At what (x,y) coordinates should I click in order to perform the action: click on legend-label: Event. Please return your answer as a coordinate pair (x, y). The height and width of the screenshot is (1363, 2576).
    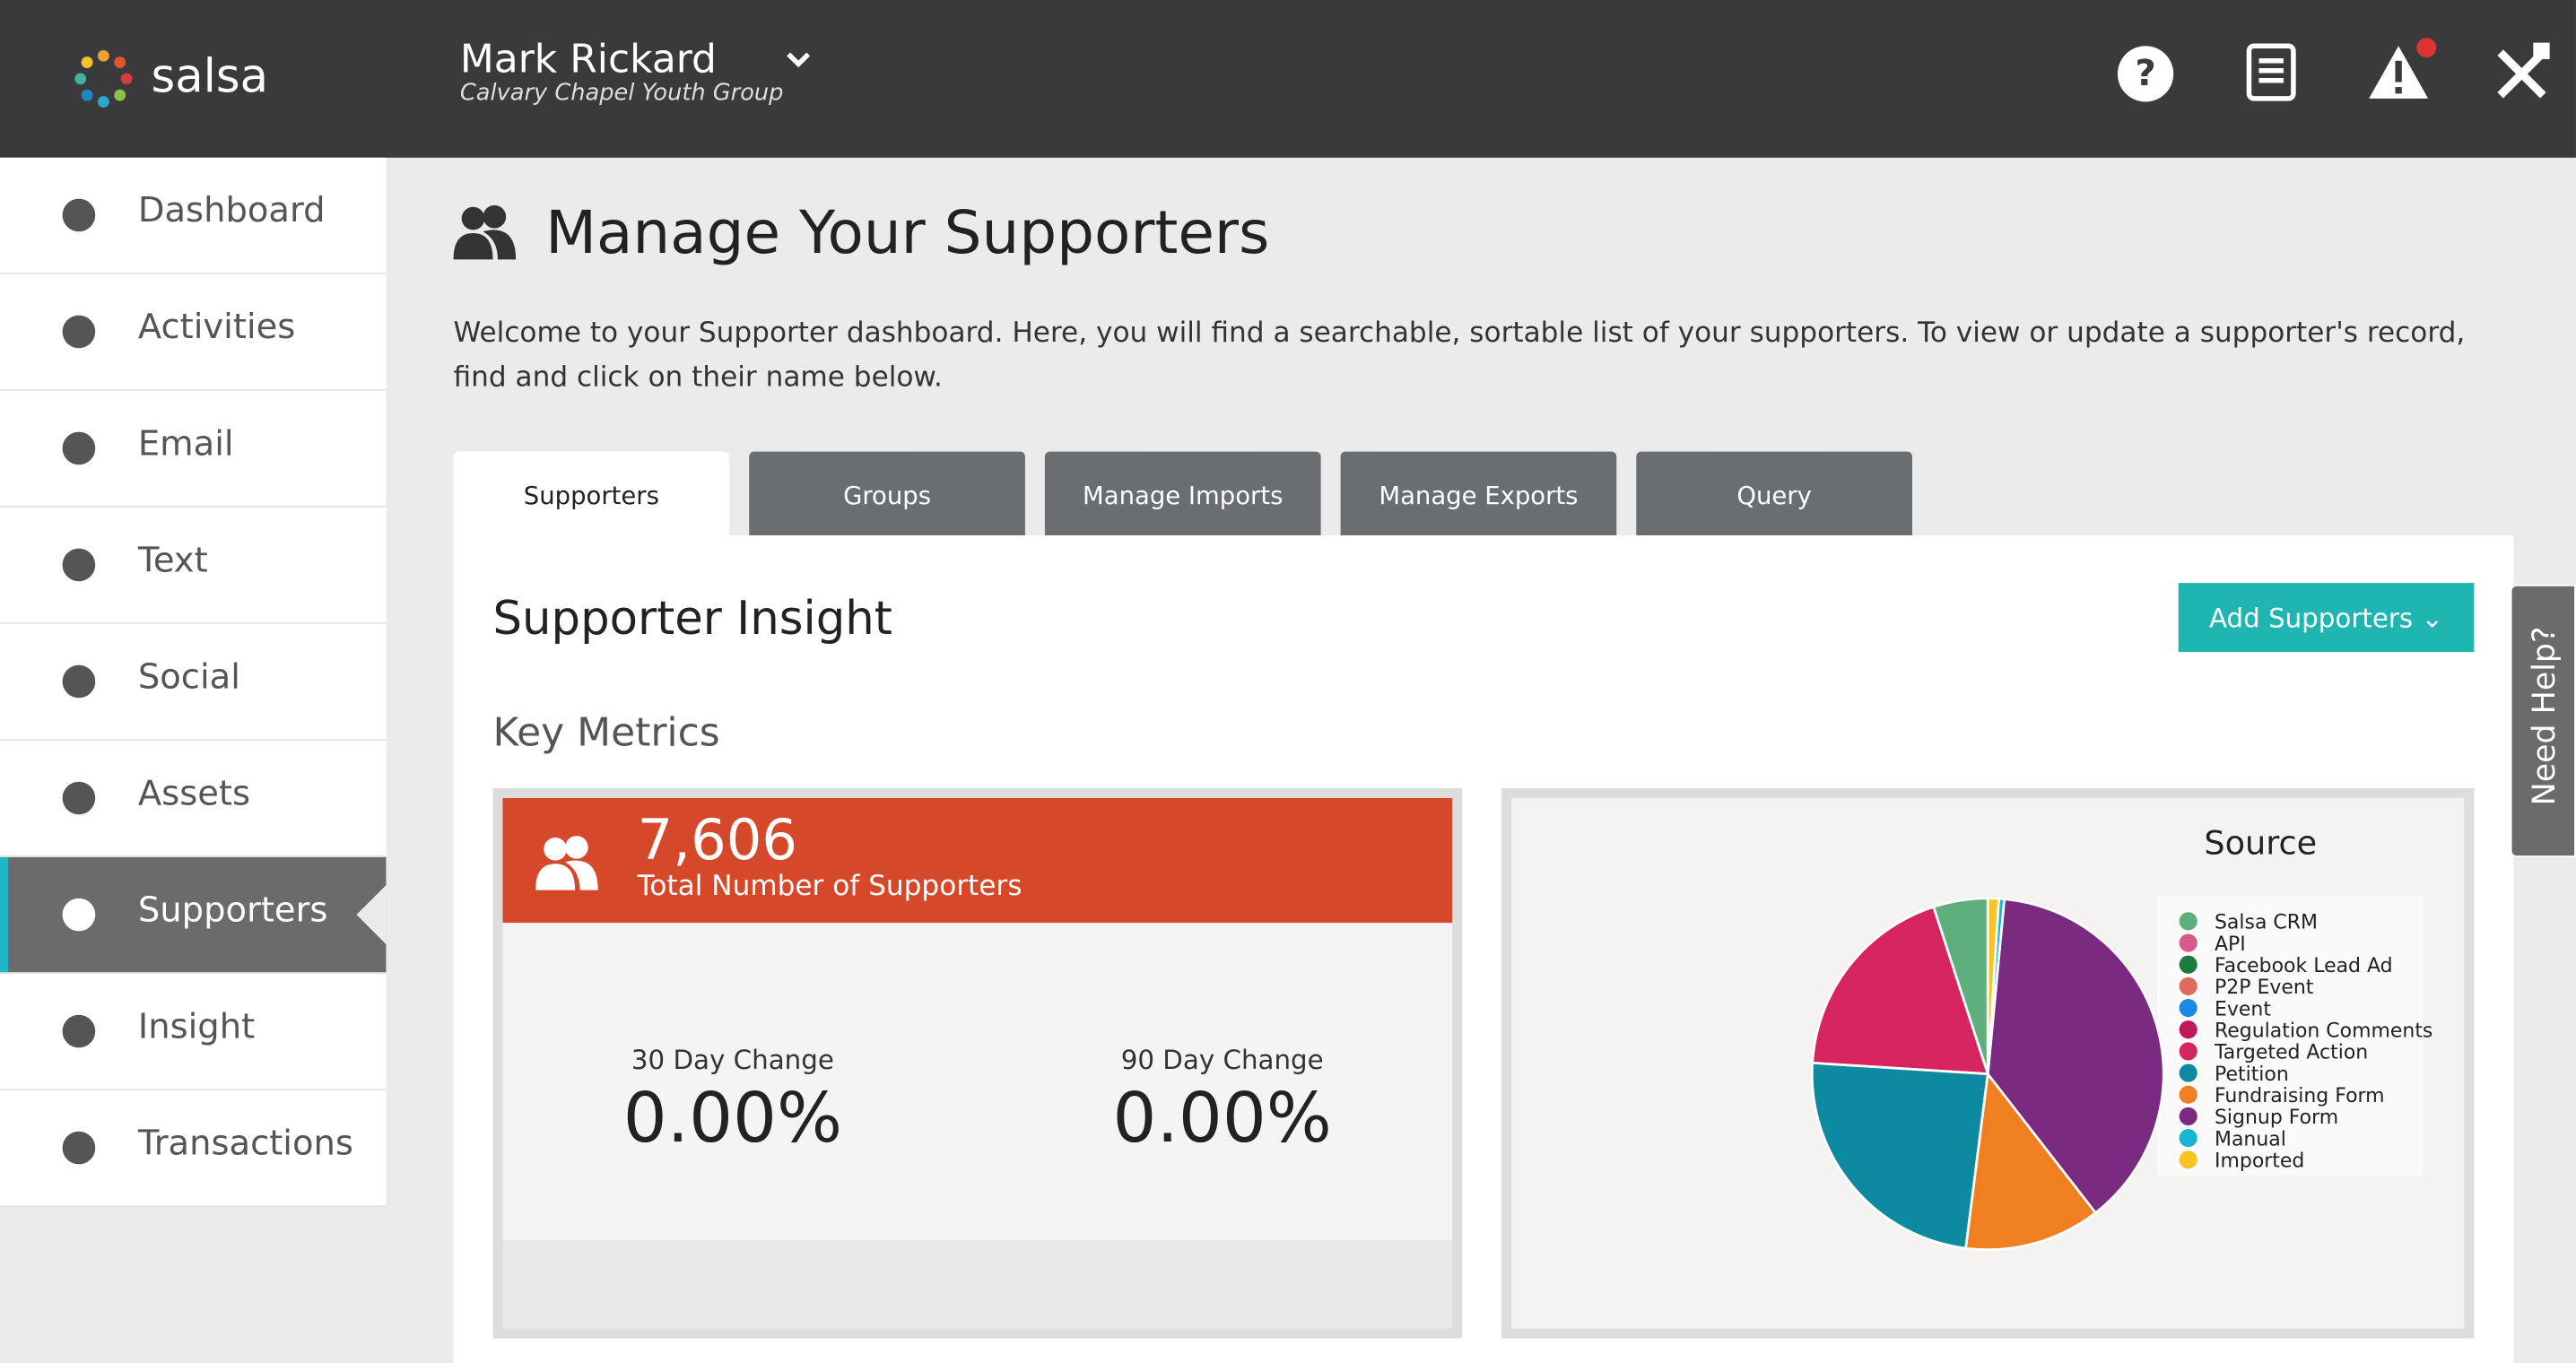
    Looking at the image, I should click on (2243, 1009).